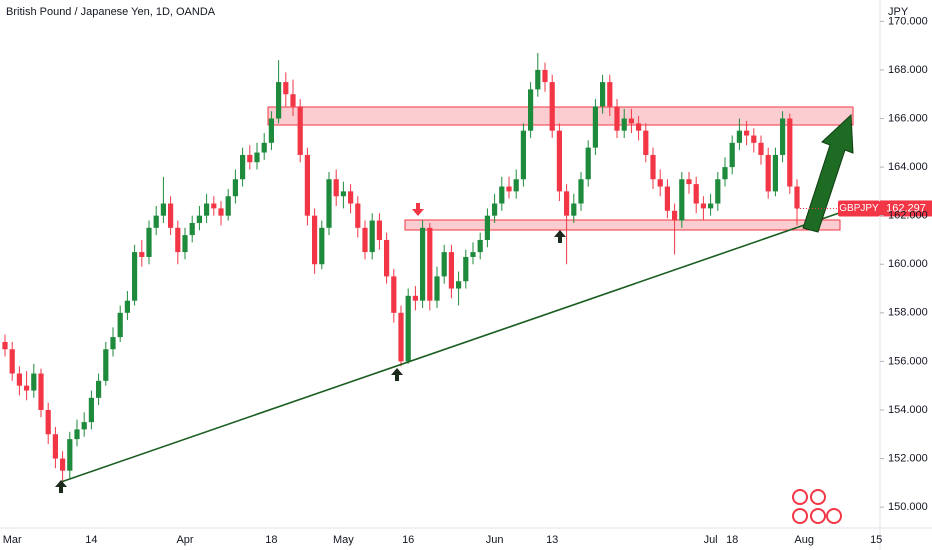 Image resolution: width=932 pixels, height=550 pixels. Describe the element at coordinates (876, 540) in the screenshot. I see `x-tick-label: 15` at that location.